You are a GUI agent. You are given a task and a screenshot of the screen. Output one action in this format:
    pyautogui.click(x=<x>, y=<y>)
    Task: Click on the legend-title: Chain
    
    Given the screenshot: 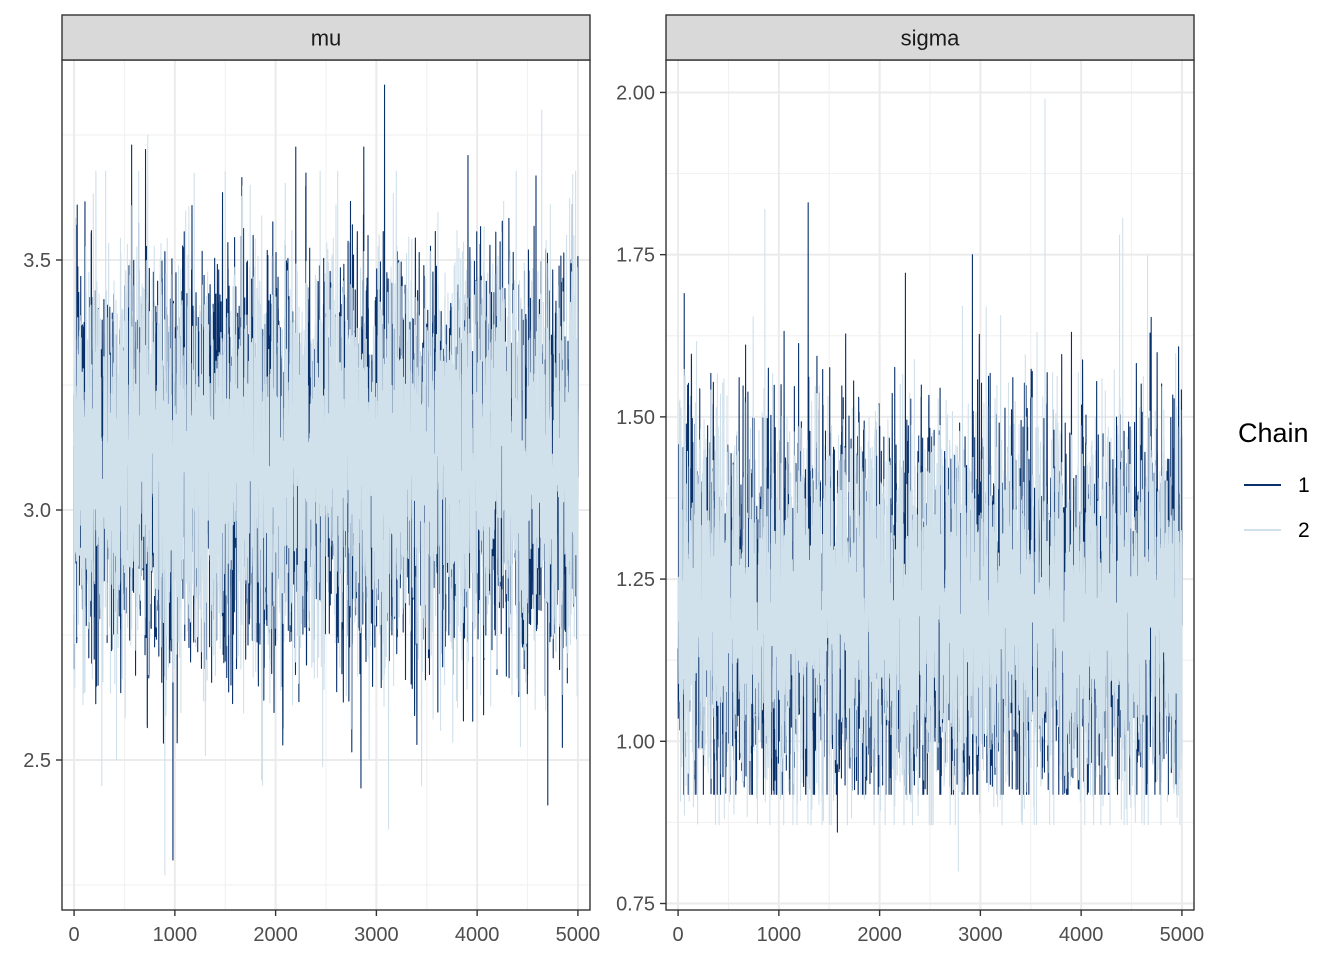 What is the action you would take?
    pyautogui.click(x=1273, y=433)
    